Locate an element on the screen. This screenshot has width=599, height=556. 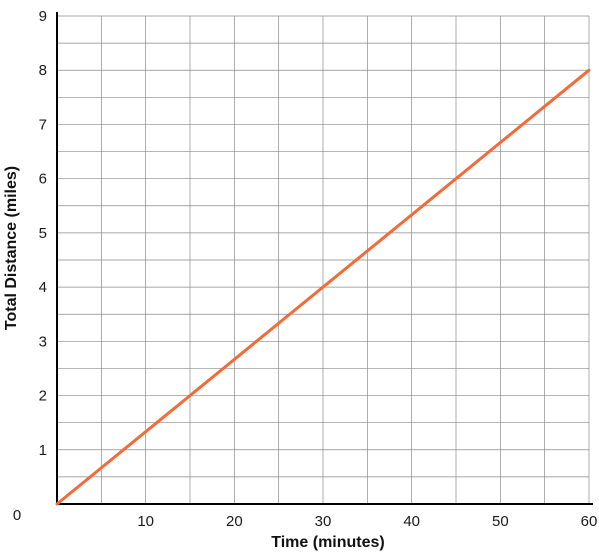
y-tick-label: 6 is located at coordinates (43, 179).